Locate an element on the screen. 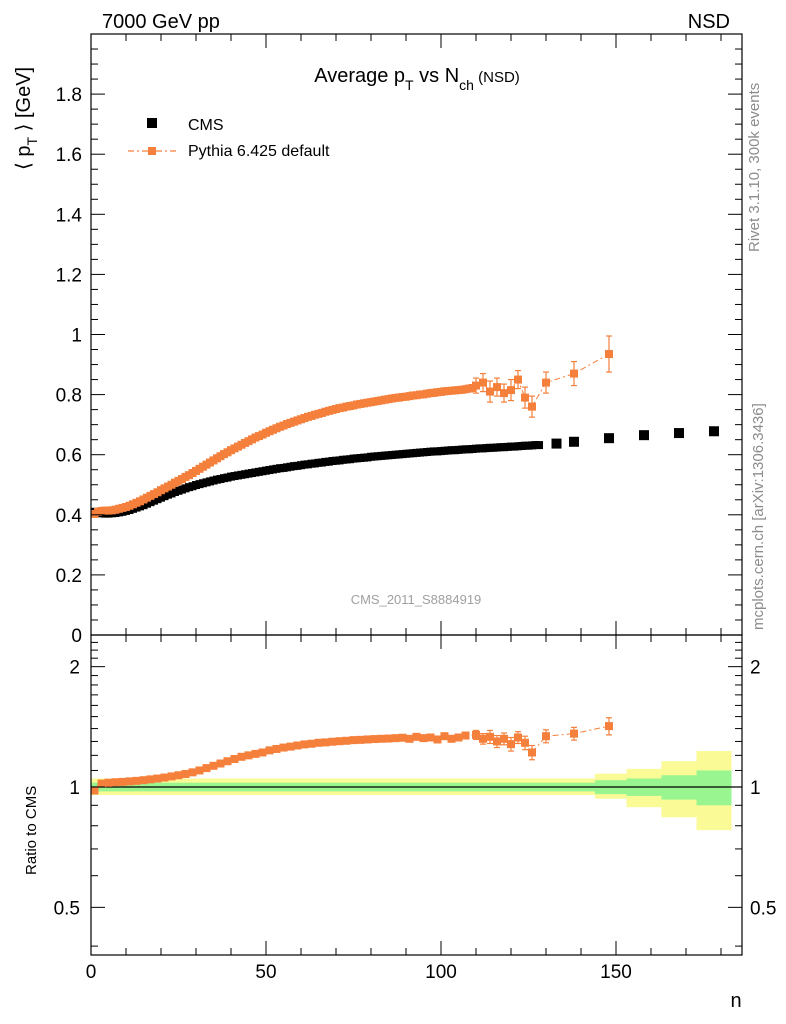 The image size is (786, 1024). ratio-y-tick-label-right: 1 is located at coordinates (755, 788).